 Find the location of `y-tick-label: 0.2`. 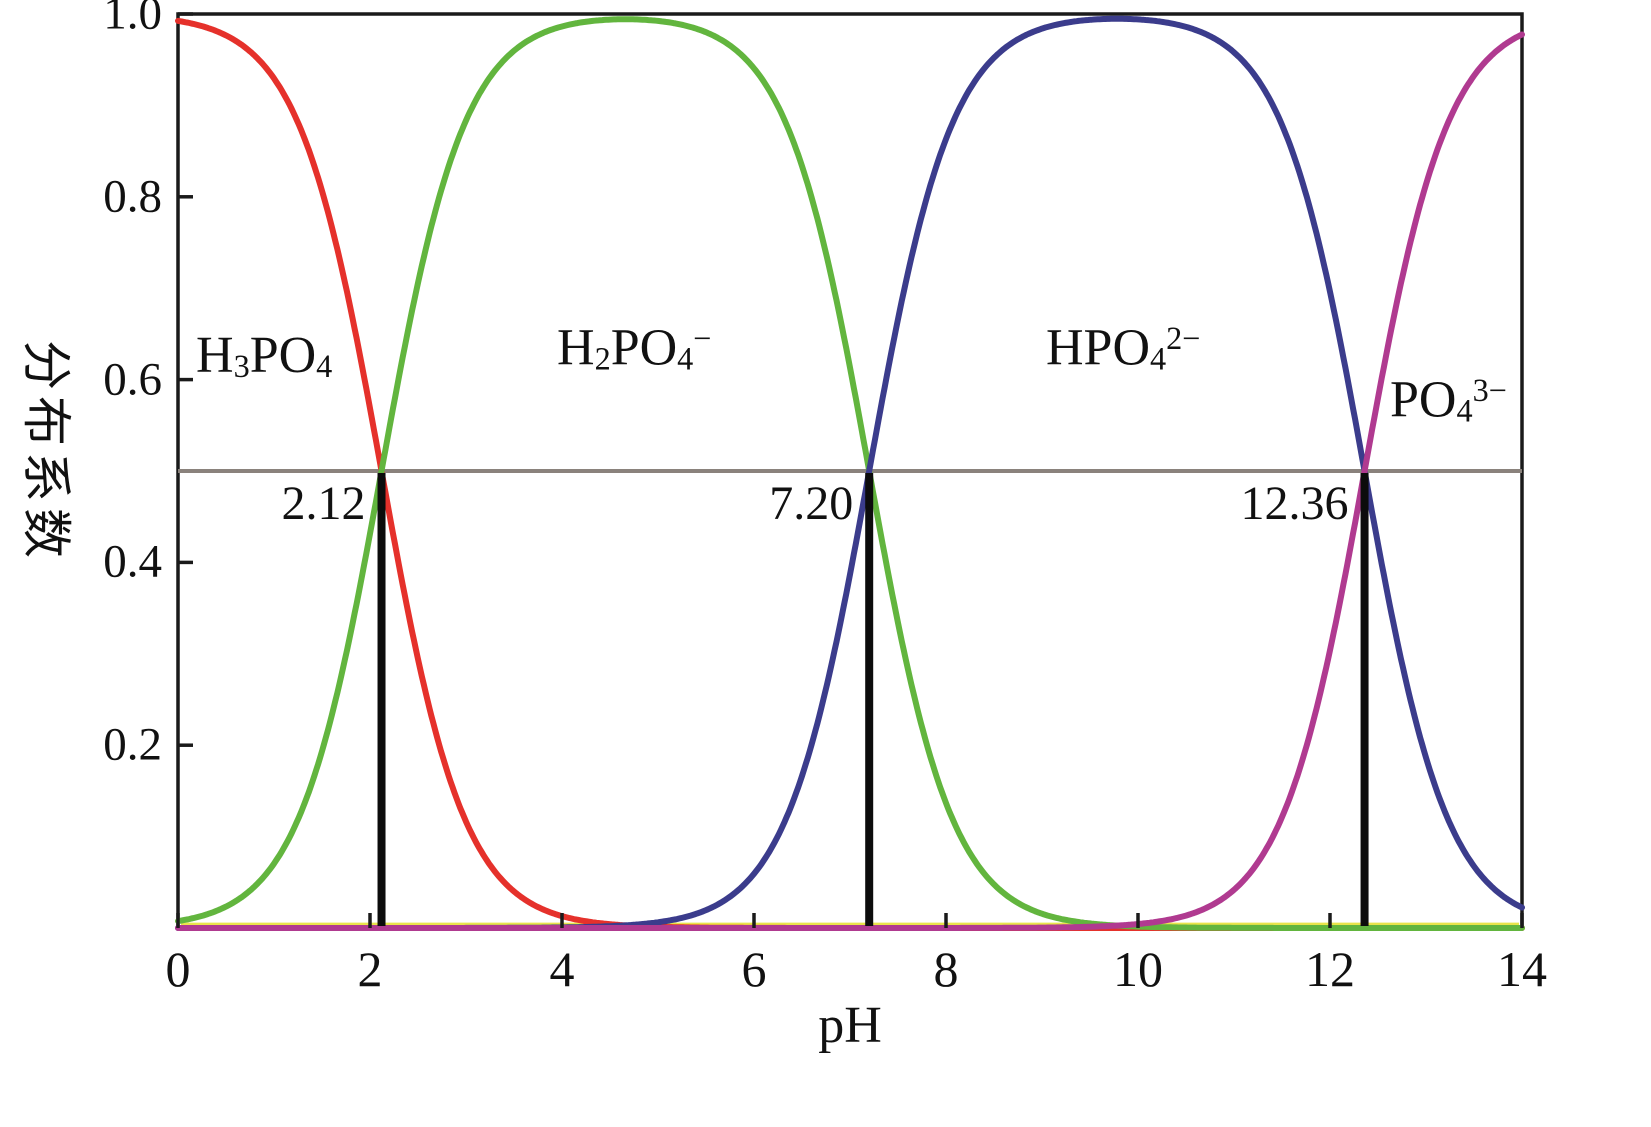

y-tick-label: 0.2 is located at coordinates (132, 744).